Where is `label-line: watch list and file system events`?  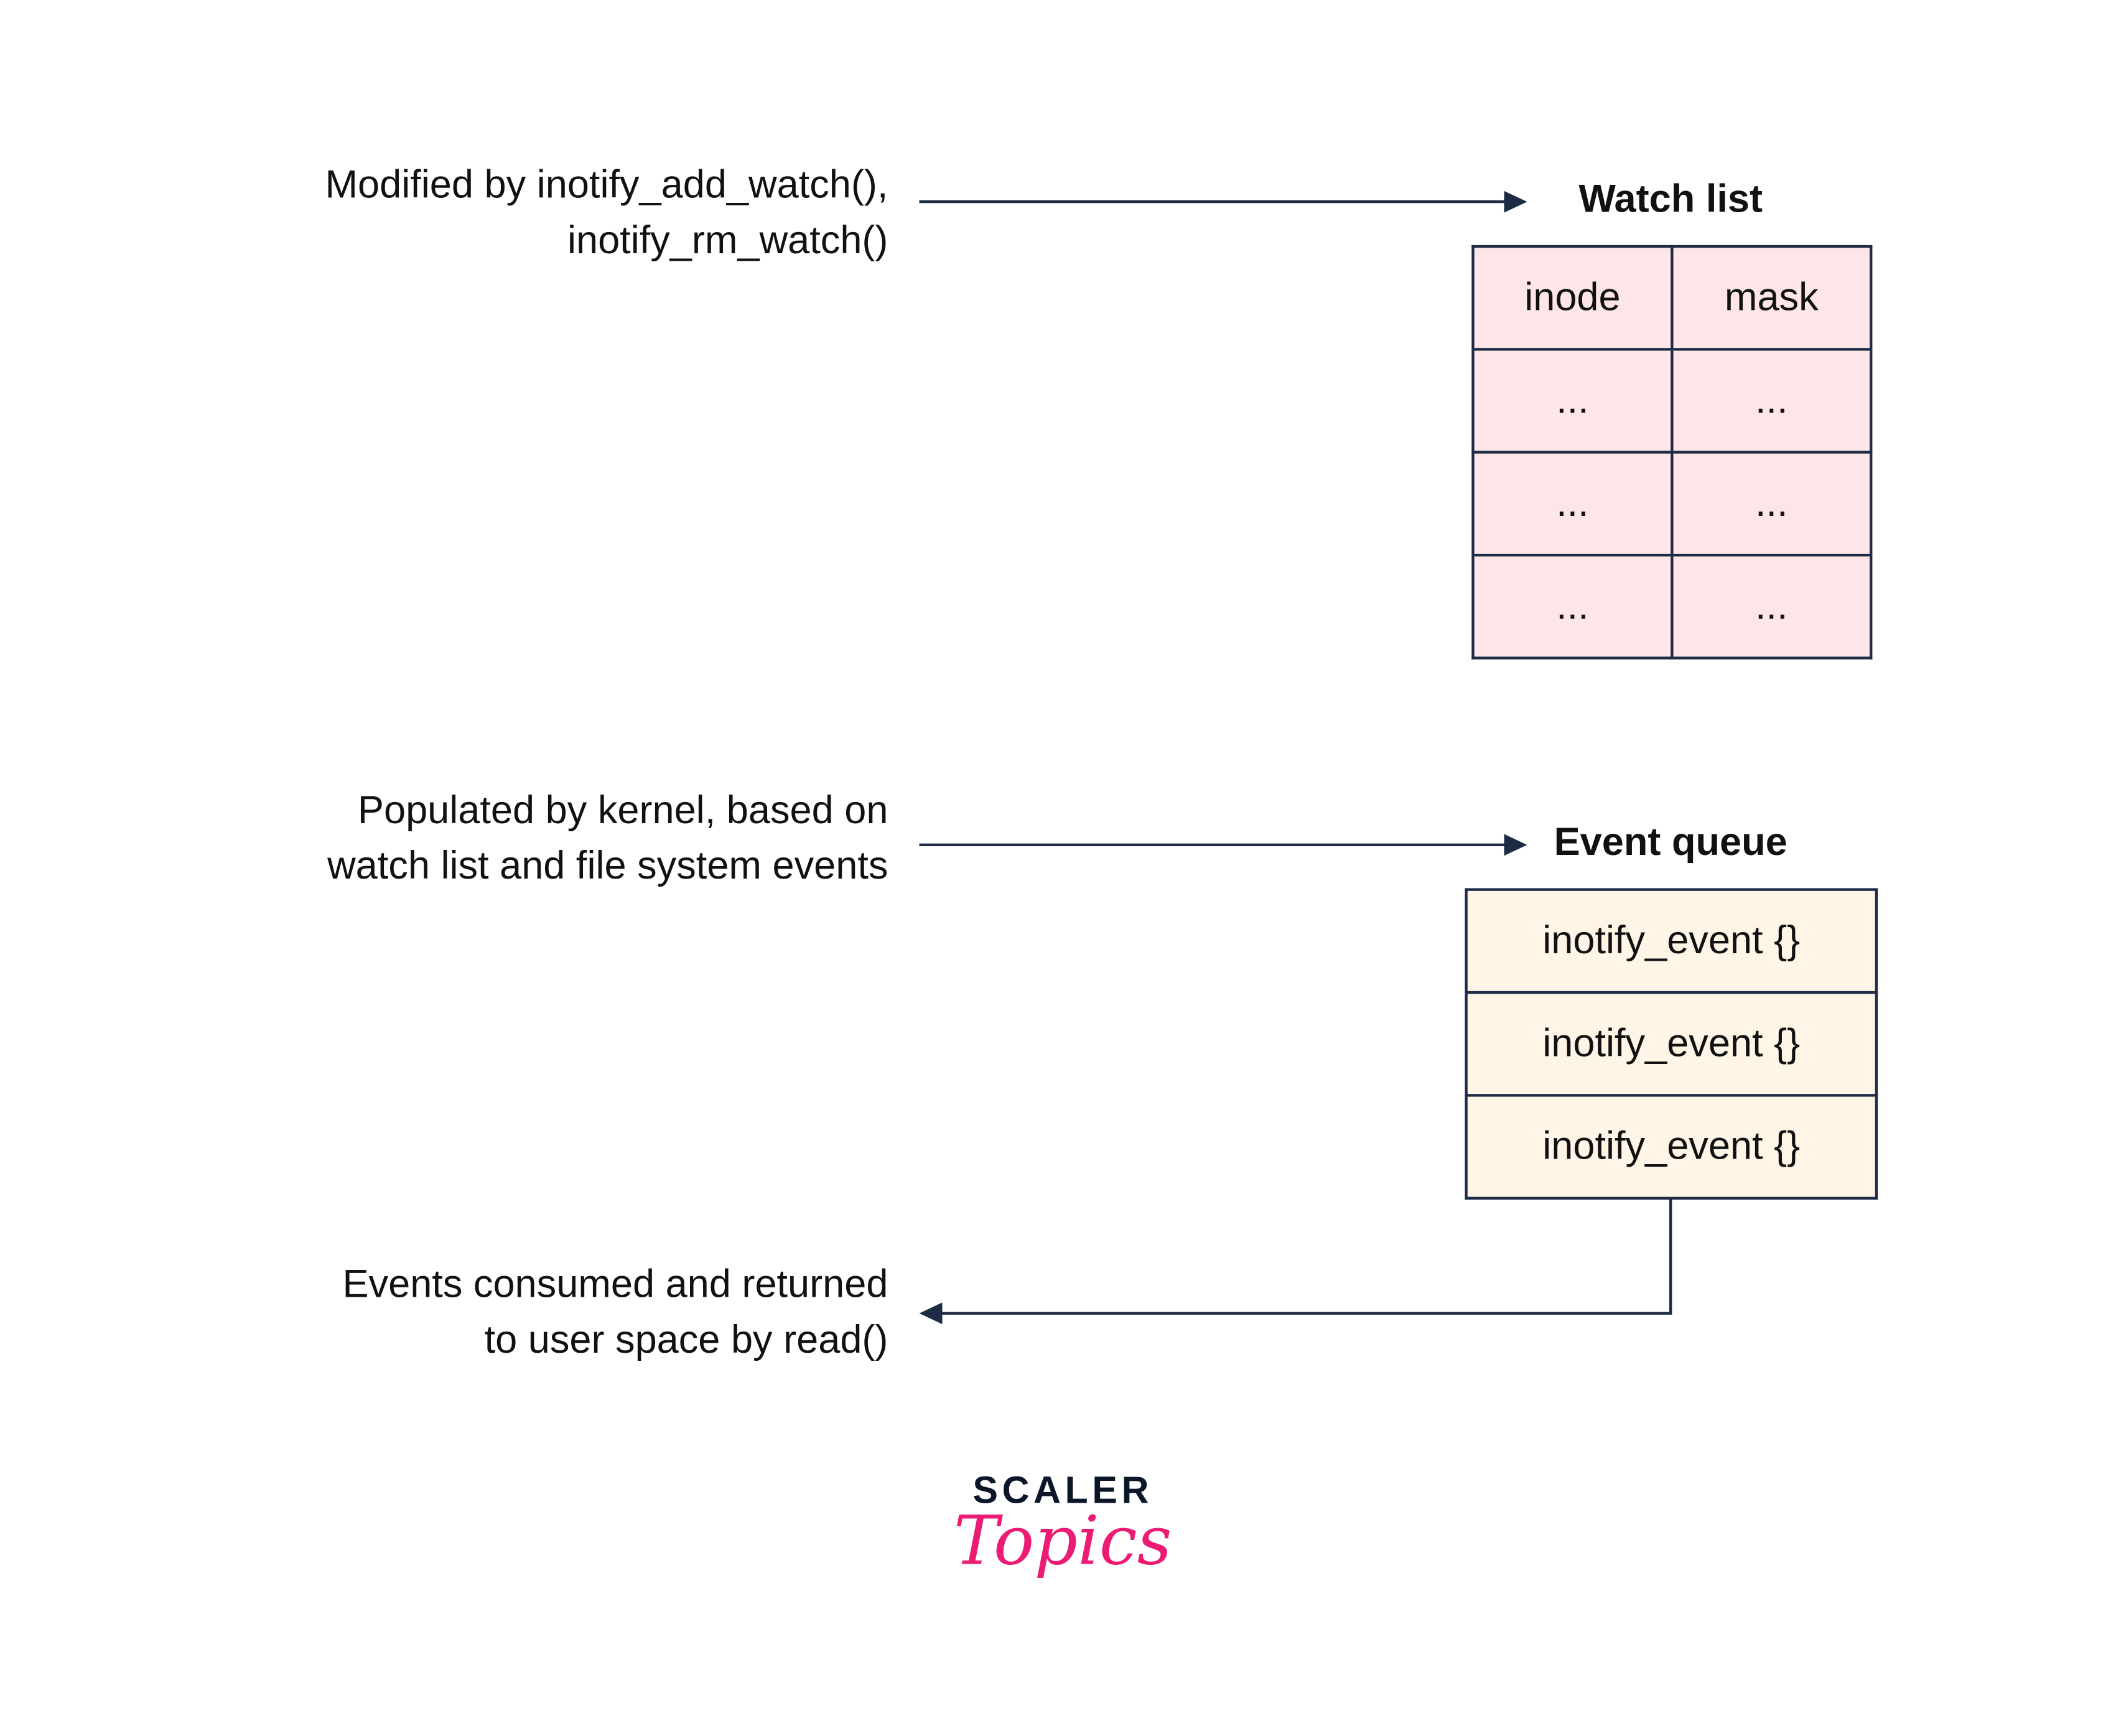
label-line: watch list and file system events is located at coordinates (607, 866).